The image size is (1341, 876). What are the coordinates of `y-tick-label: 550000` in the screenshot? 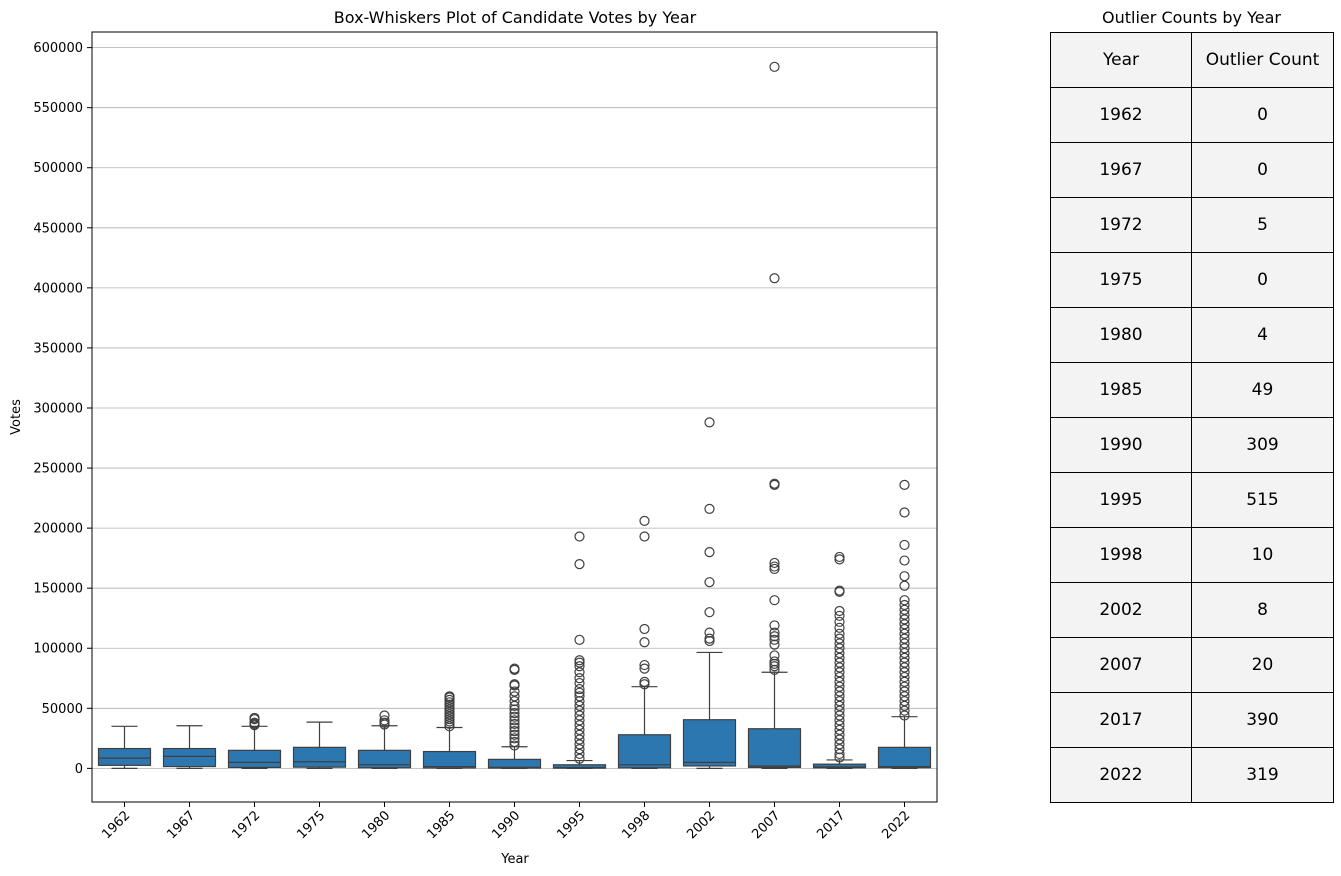 It's located at (58, 108).